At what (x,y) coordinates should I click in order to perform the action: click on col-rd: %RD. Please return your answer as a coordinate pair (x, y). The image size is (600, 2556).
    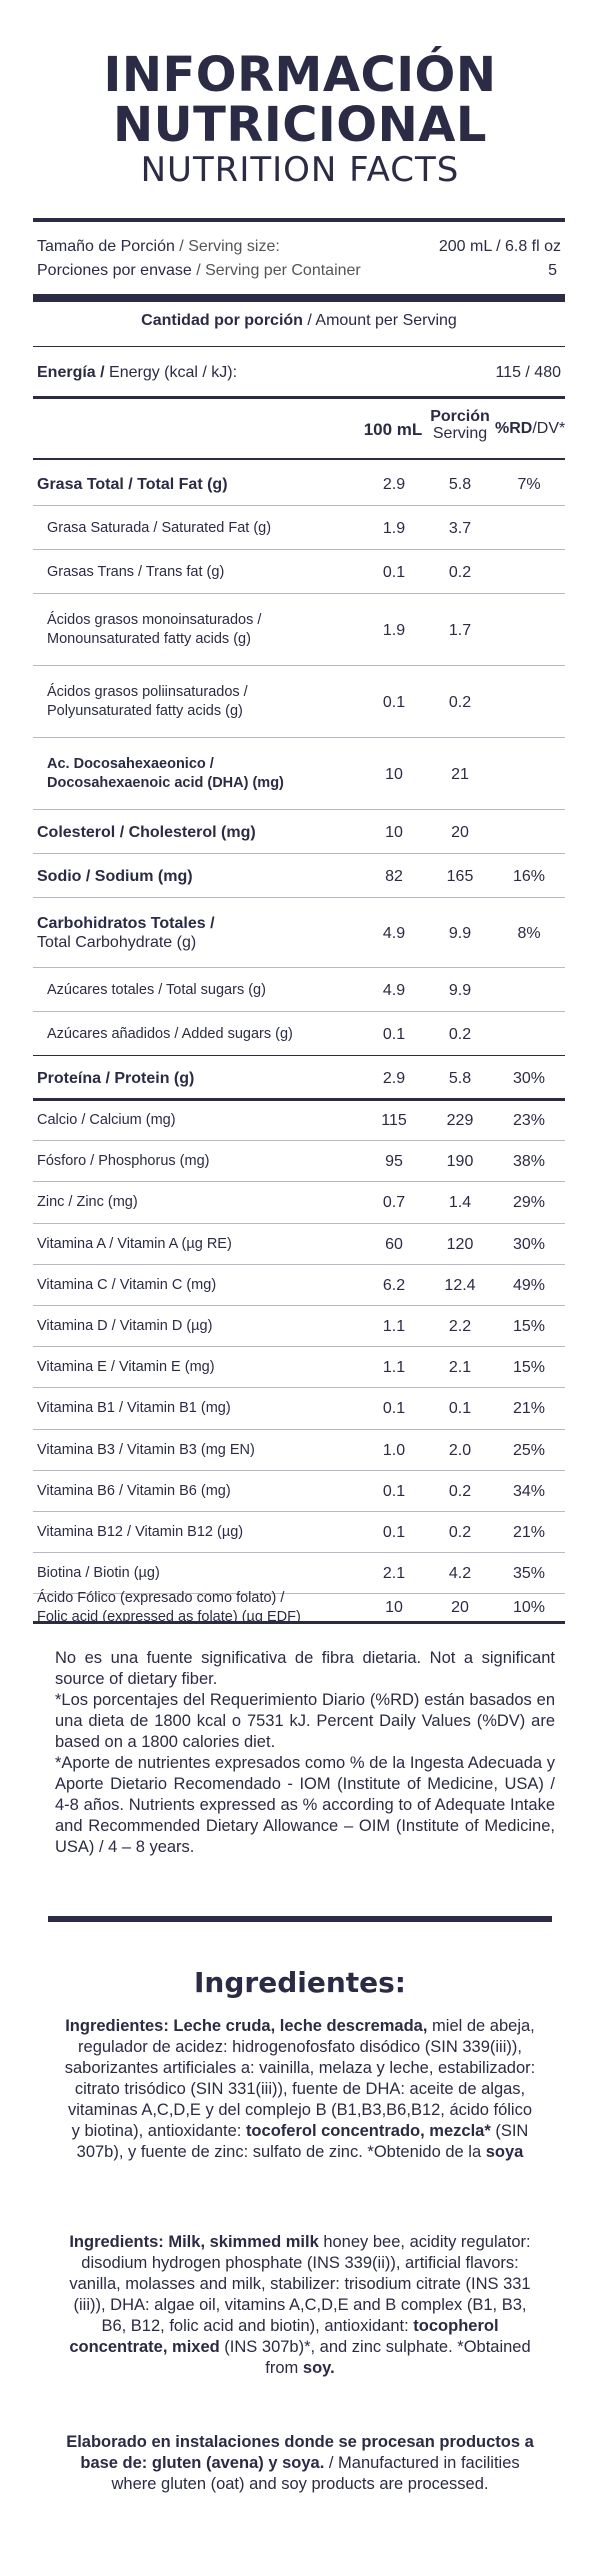
    Looking at the image, I should click on (514, 428).